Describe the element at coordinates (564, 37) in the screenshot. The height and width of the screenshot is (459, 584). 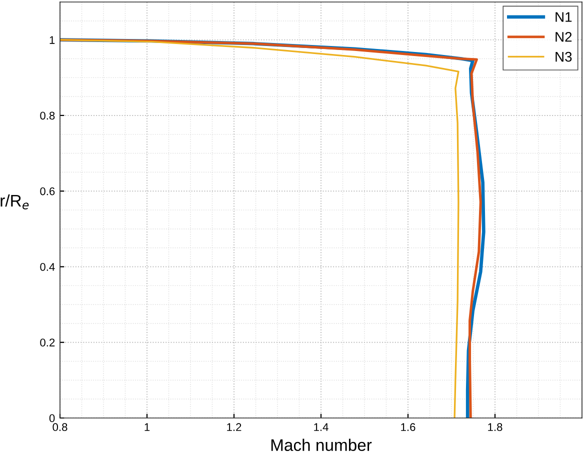
I see `legend-label: N2` at that location.